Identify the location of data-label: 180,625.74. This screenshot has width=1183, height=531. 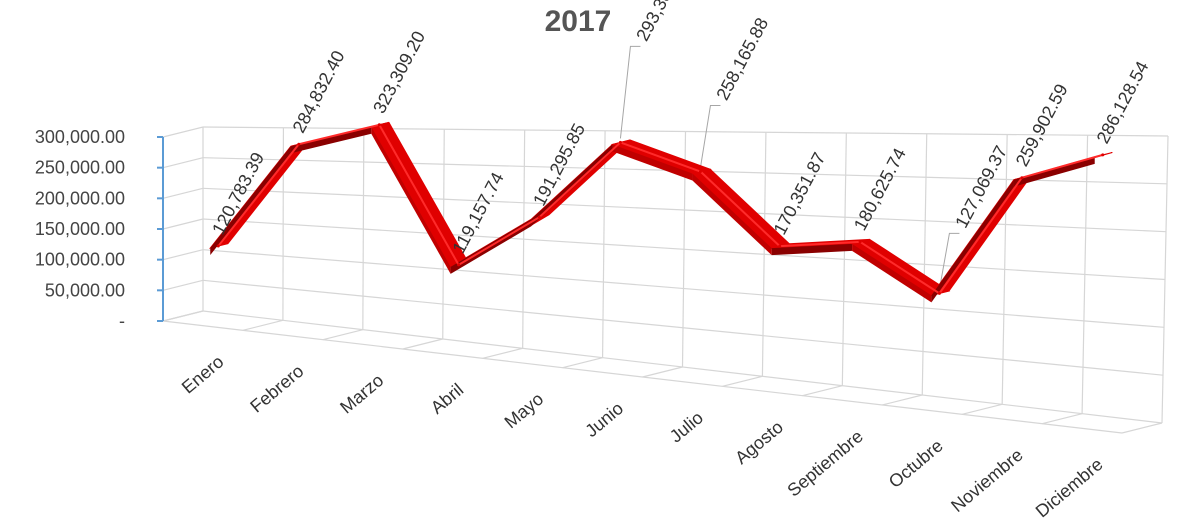
(880, 189).